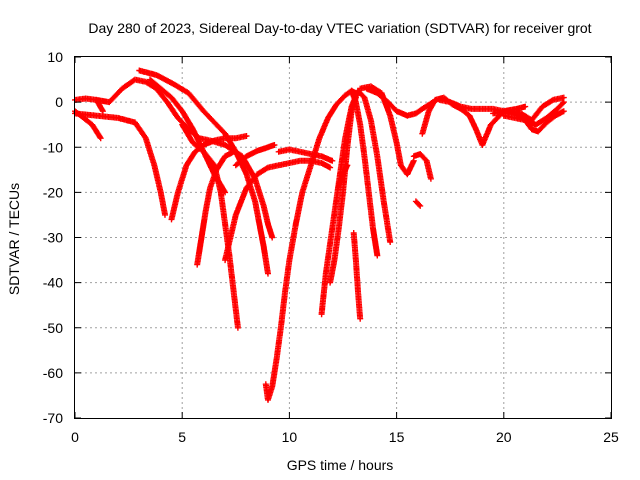 This screenshot has width=640, height=480. I want to click on y-tick-label: -20, so click(53, 192).